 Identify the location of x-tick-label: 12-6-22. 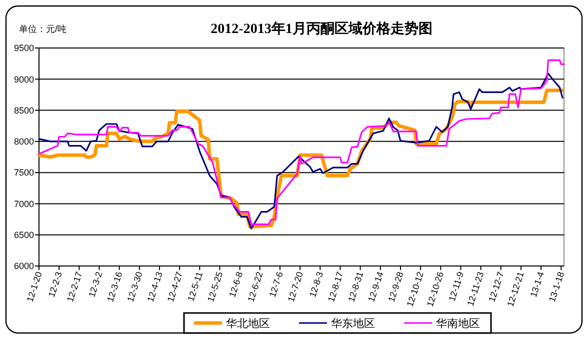
(255, 287).